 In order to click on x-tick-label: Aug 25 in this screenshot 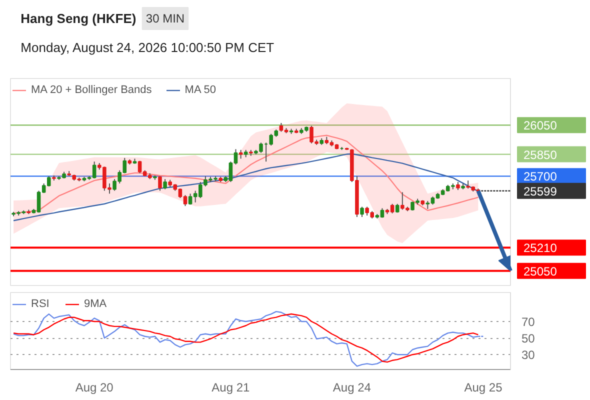, I will do `click(483, 387)`.